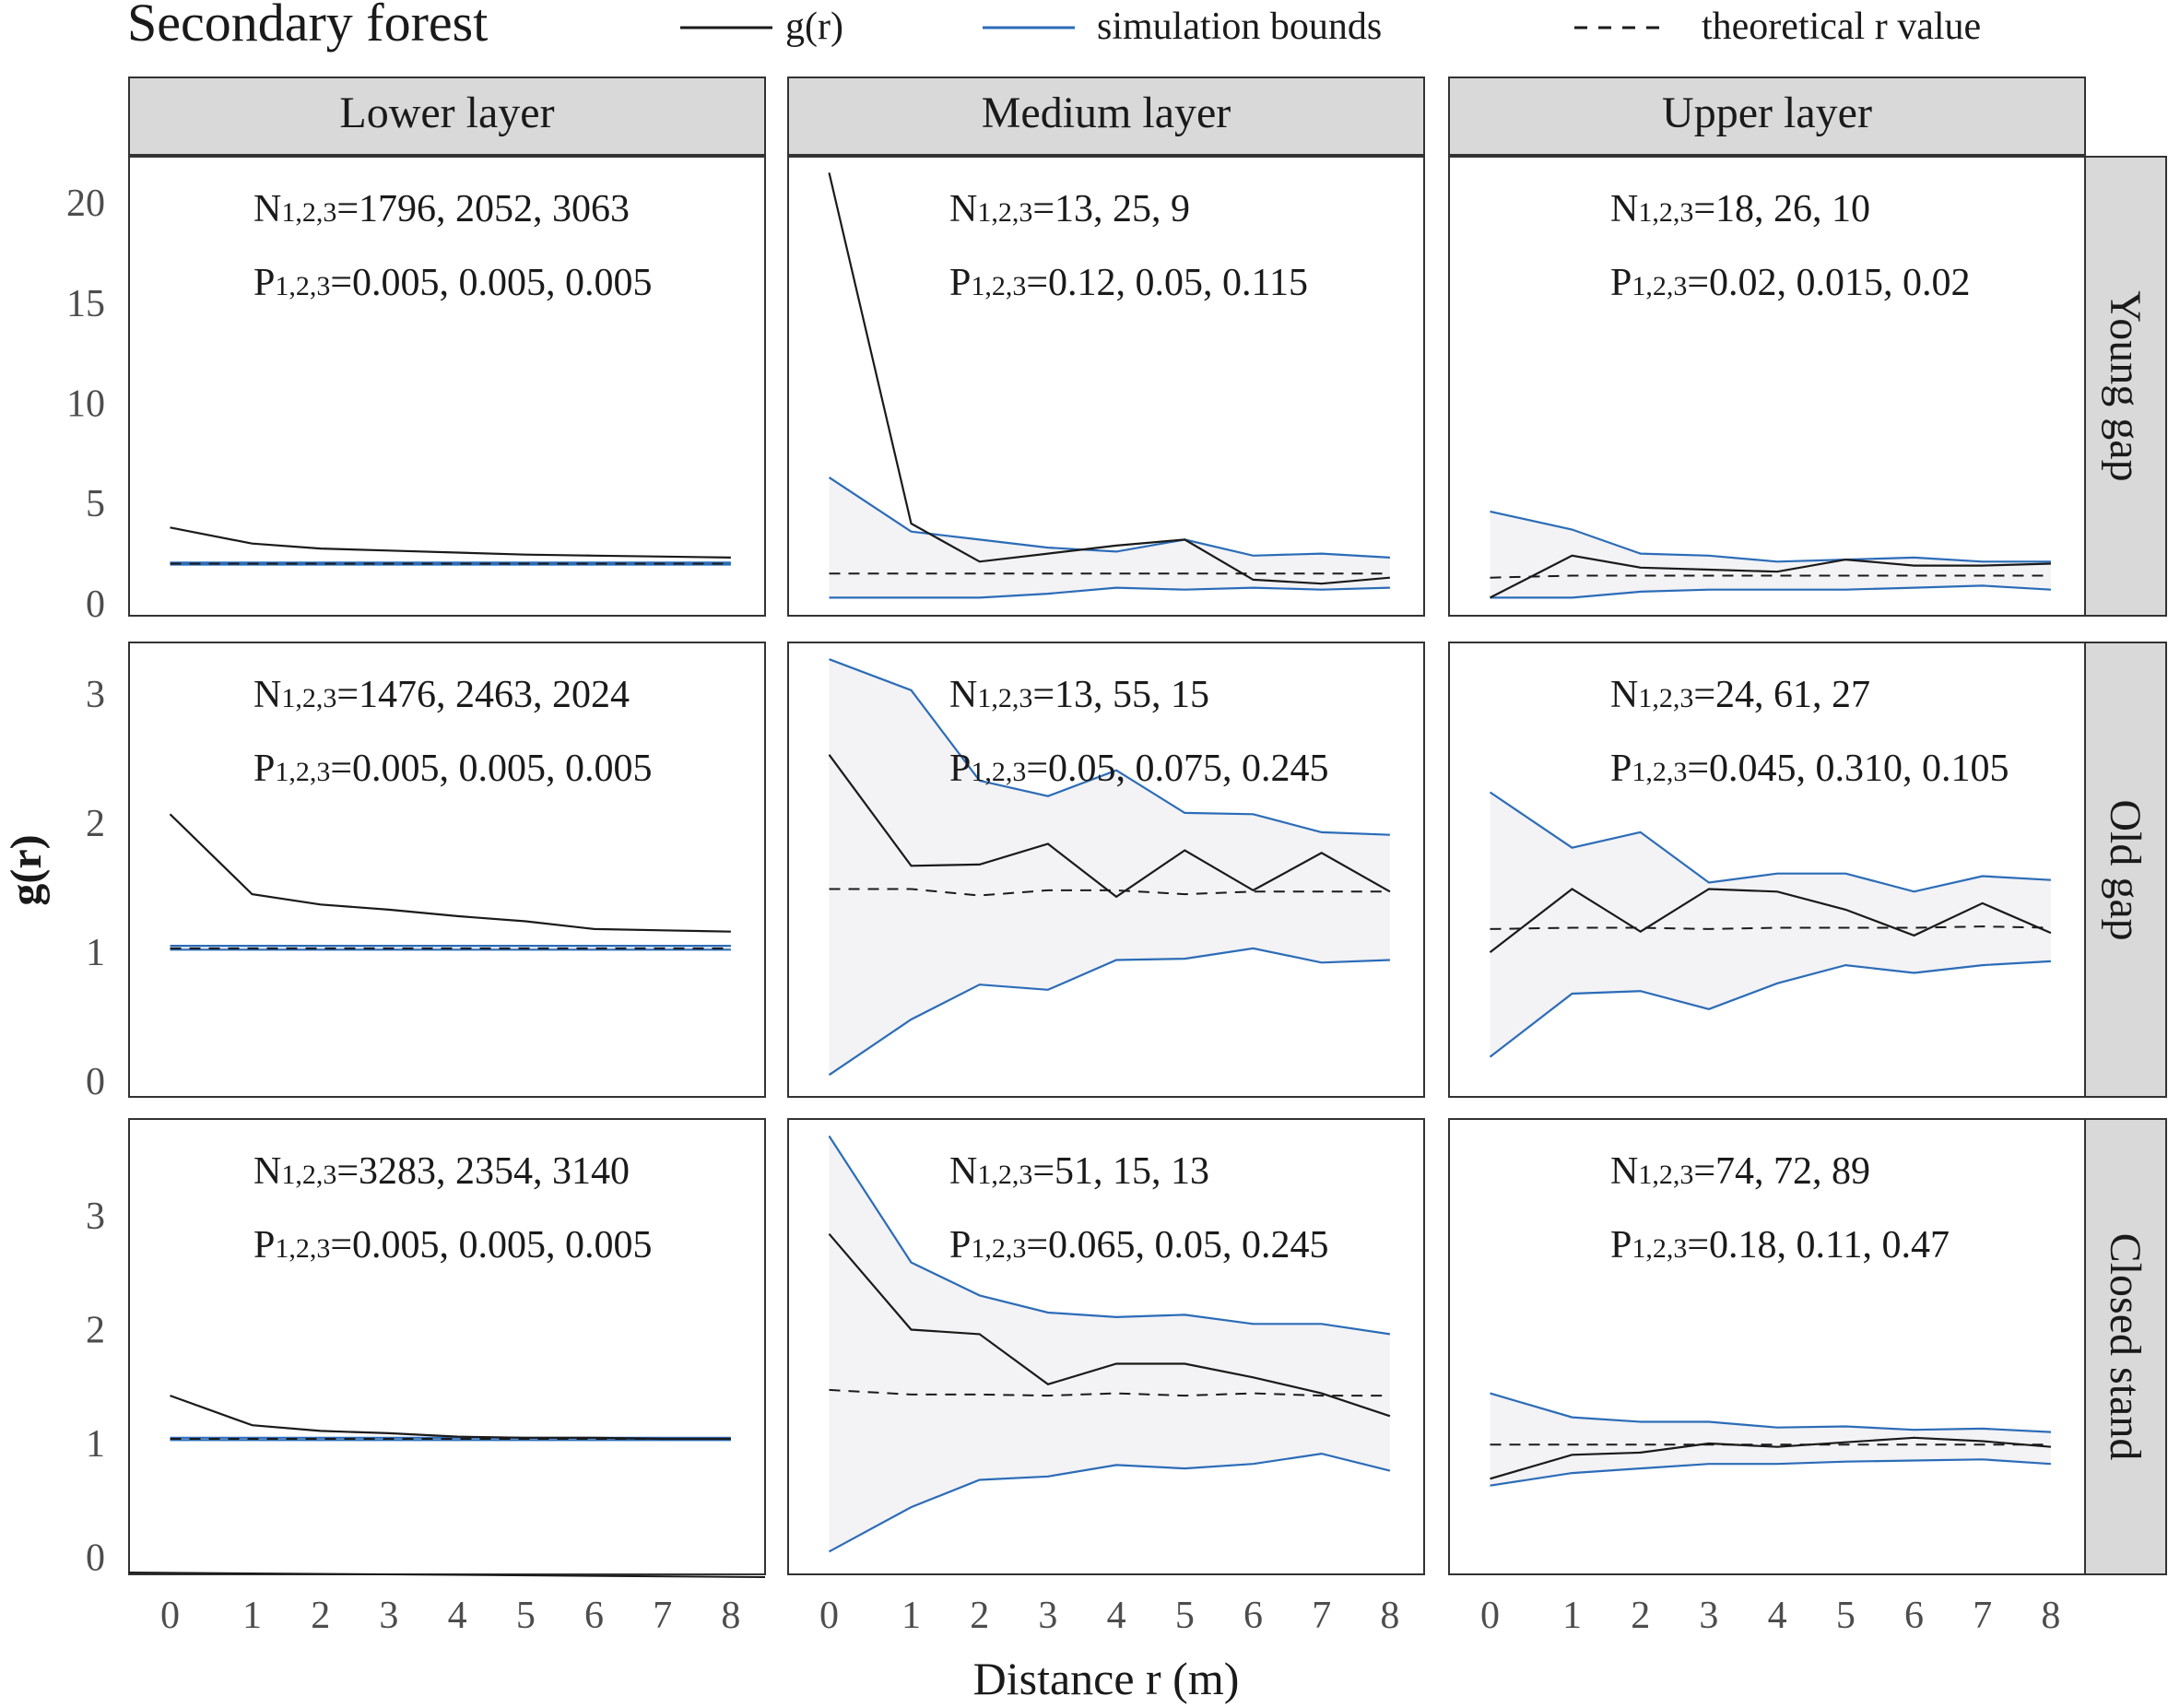  I want to click on strip-old-gap, so click(2125, 870).